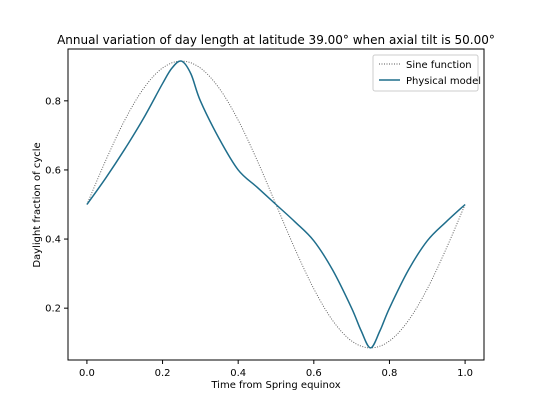  What do you see at coordinates (163, 373) in the screenshot?
I see `x-tick-label: 0.2` at bounding box center [163, 373].